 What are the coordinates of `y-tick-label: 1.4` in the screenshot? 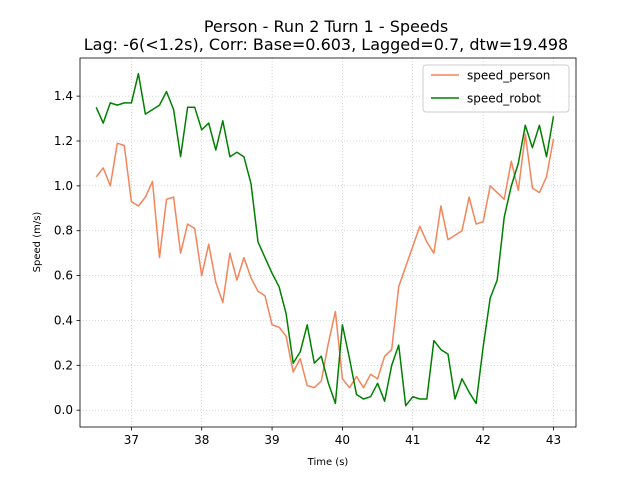 It's located at (63, 96).